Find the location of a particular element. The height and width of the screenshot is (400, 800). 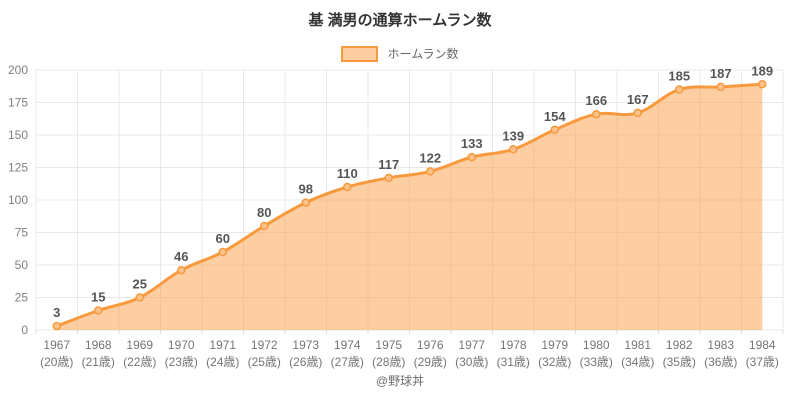

y-tick-label: 25 is located at coordinates (22, 298).